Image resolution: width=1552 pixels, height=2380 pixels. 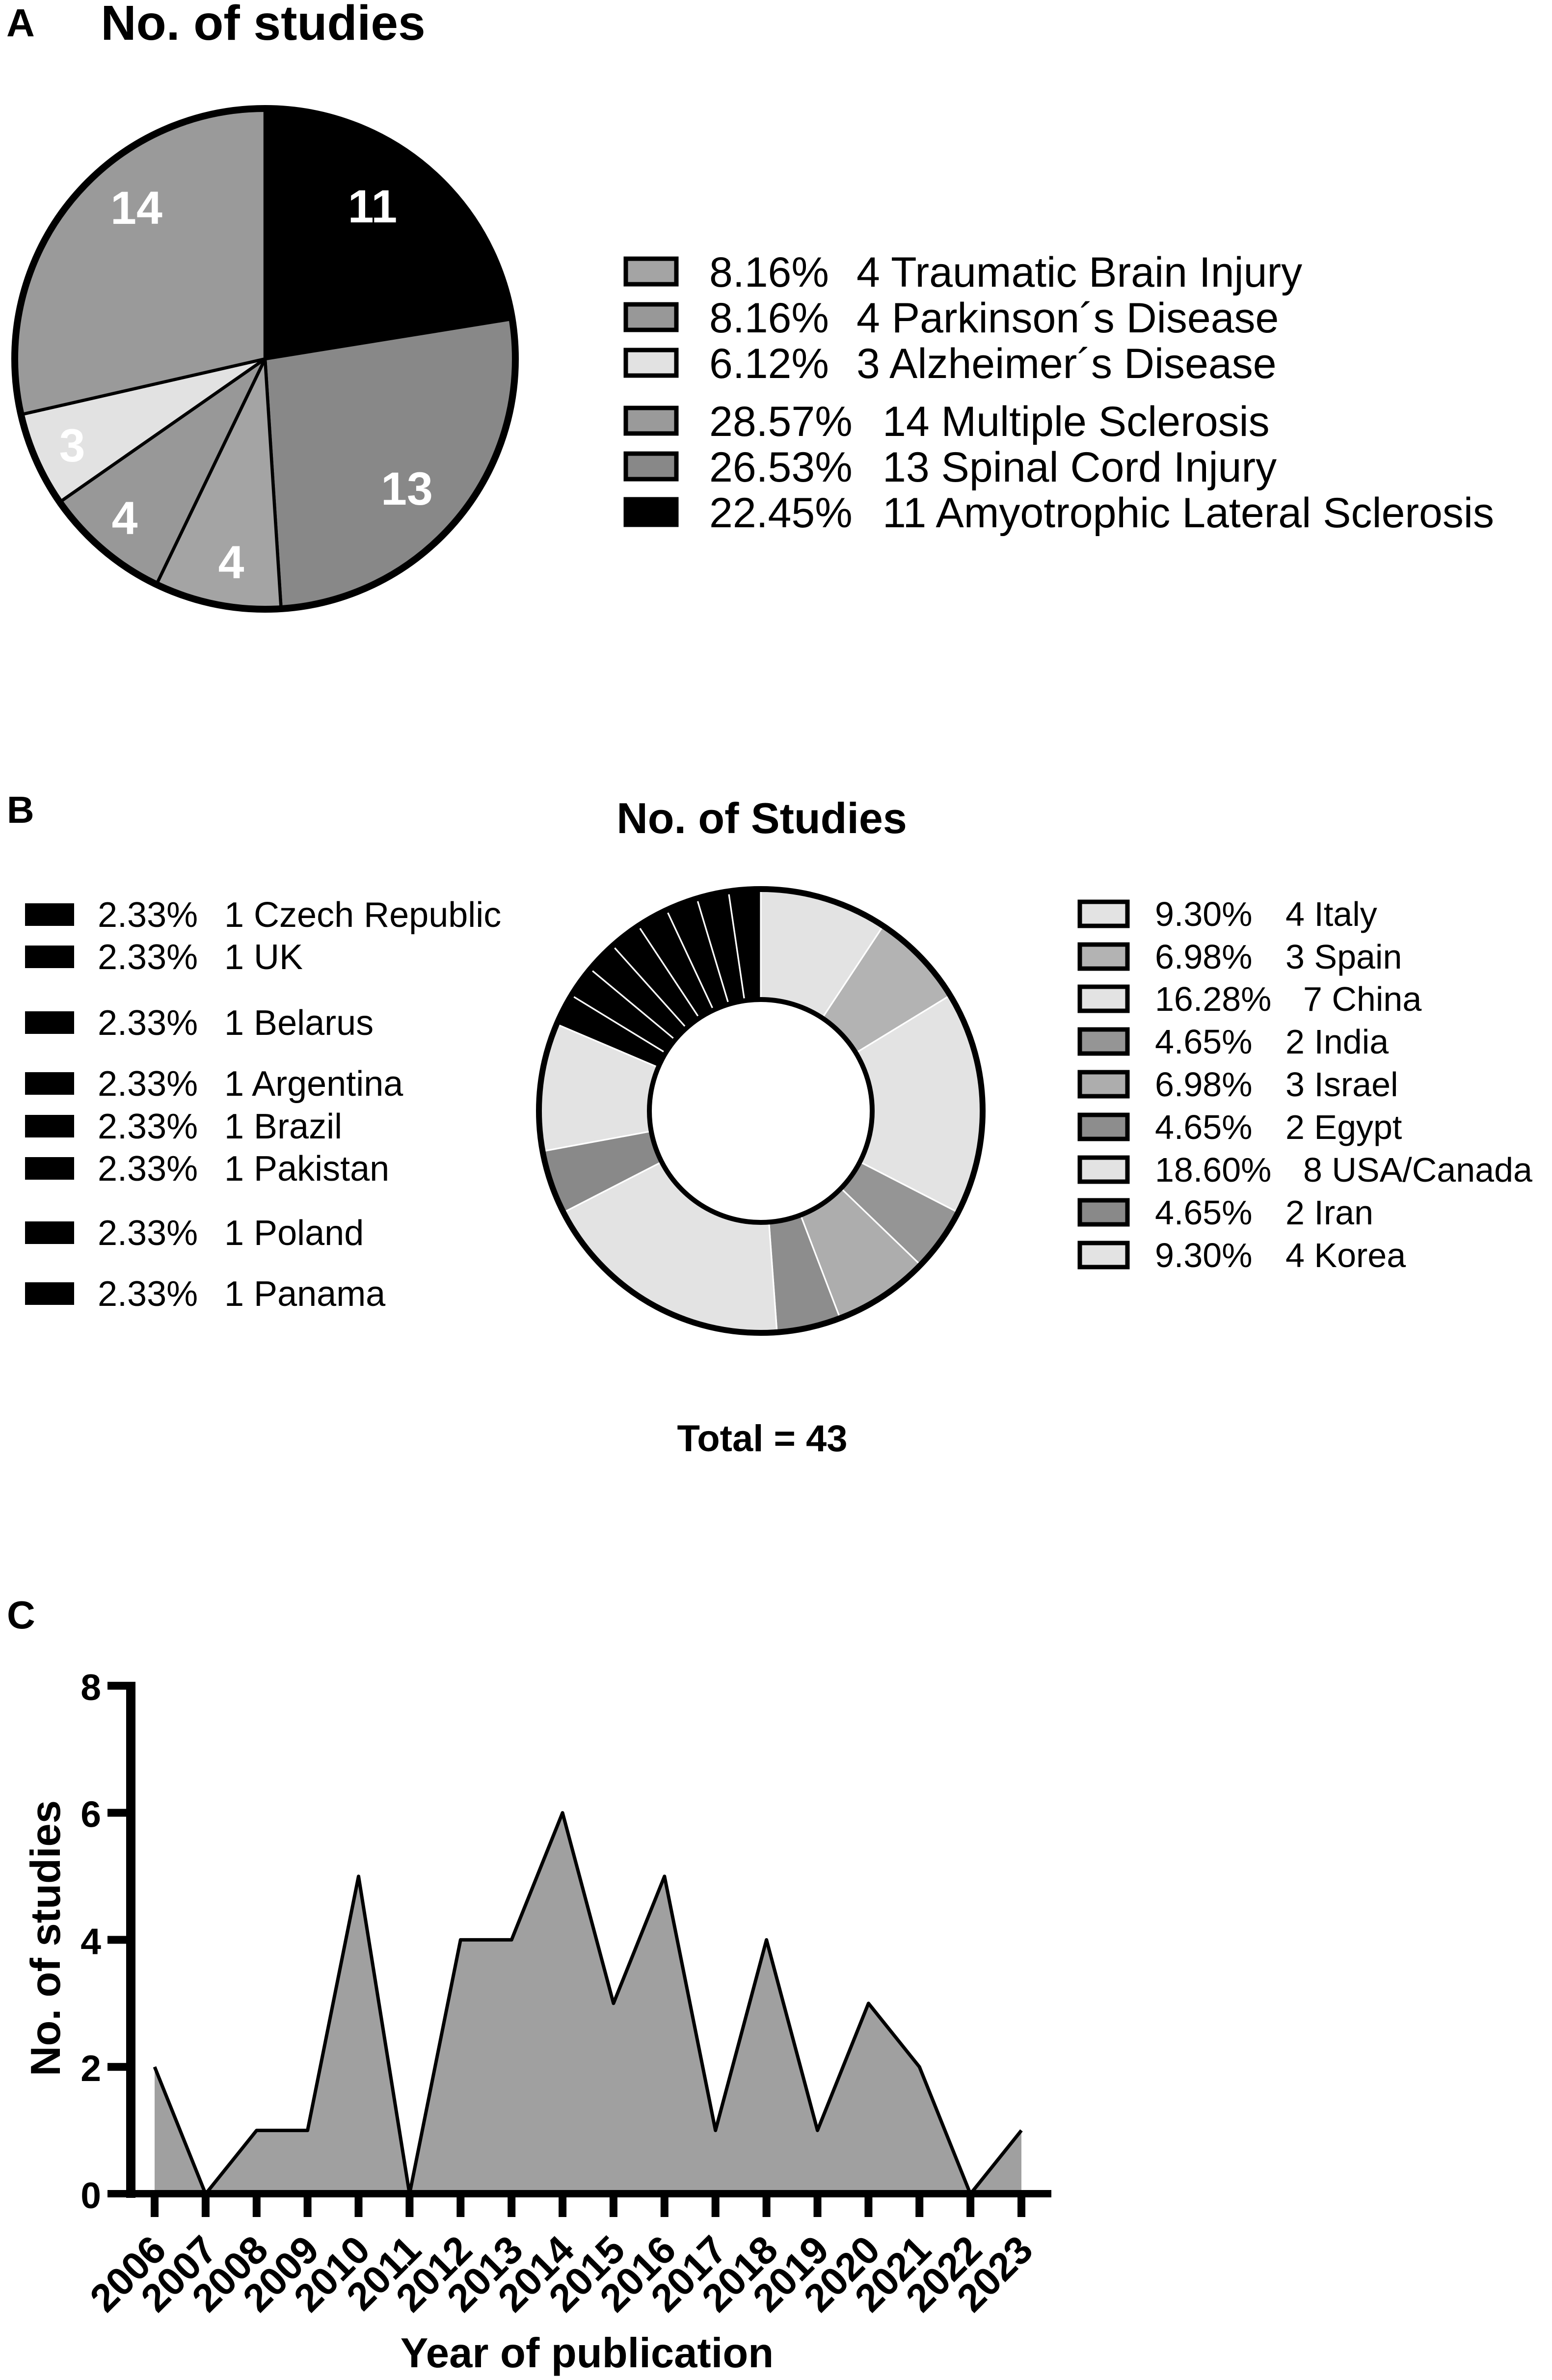 I want to click on svg-text: 3 Alzheimer´s Disease, so click(x=1066, y=363).